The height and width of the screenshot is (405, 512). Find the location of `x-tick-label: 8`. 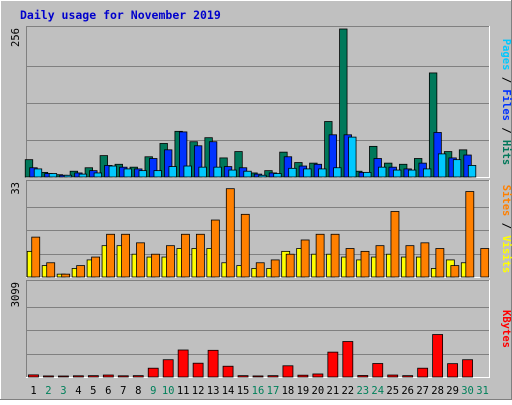

x-tick-label: 8 is located at coordinates (138, 391).